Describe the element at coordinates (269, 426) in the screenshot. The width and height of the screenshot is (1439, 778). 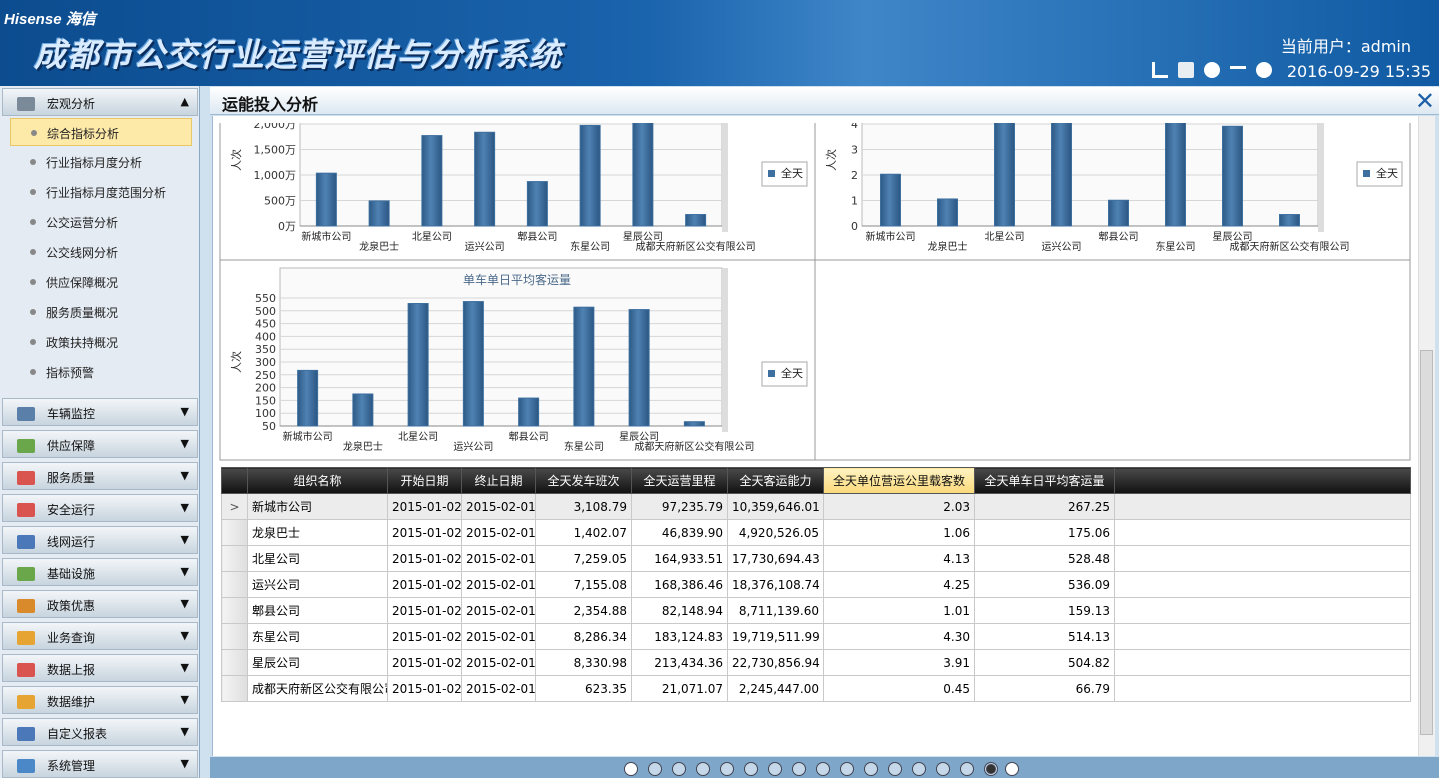
I see `y-tick-label: 50` at that location.